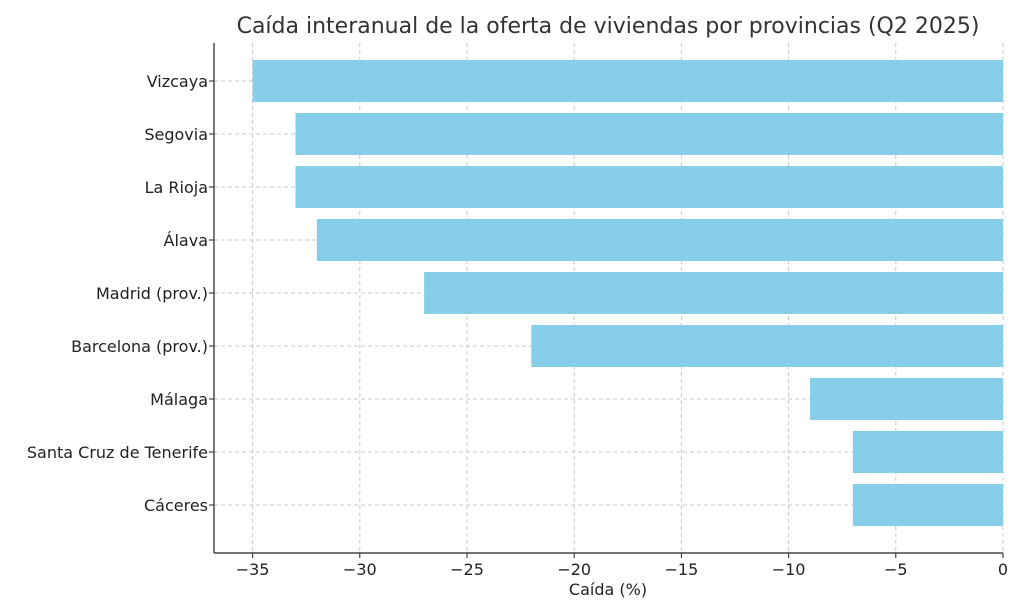  What do you see at coordinates (360, 569) in the screenshot?
I see `x-tick-label: −30` at bounding box center [360, 569].